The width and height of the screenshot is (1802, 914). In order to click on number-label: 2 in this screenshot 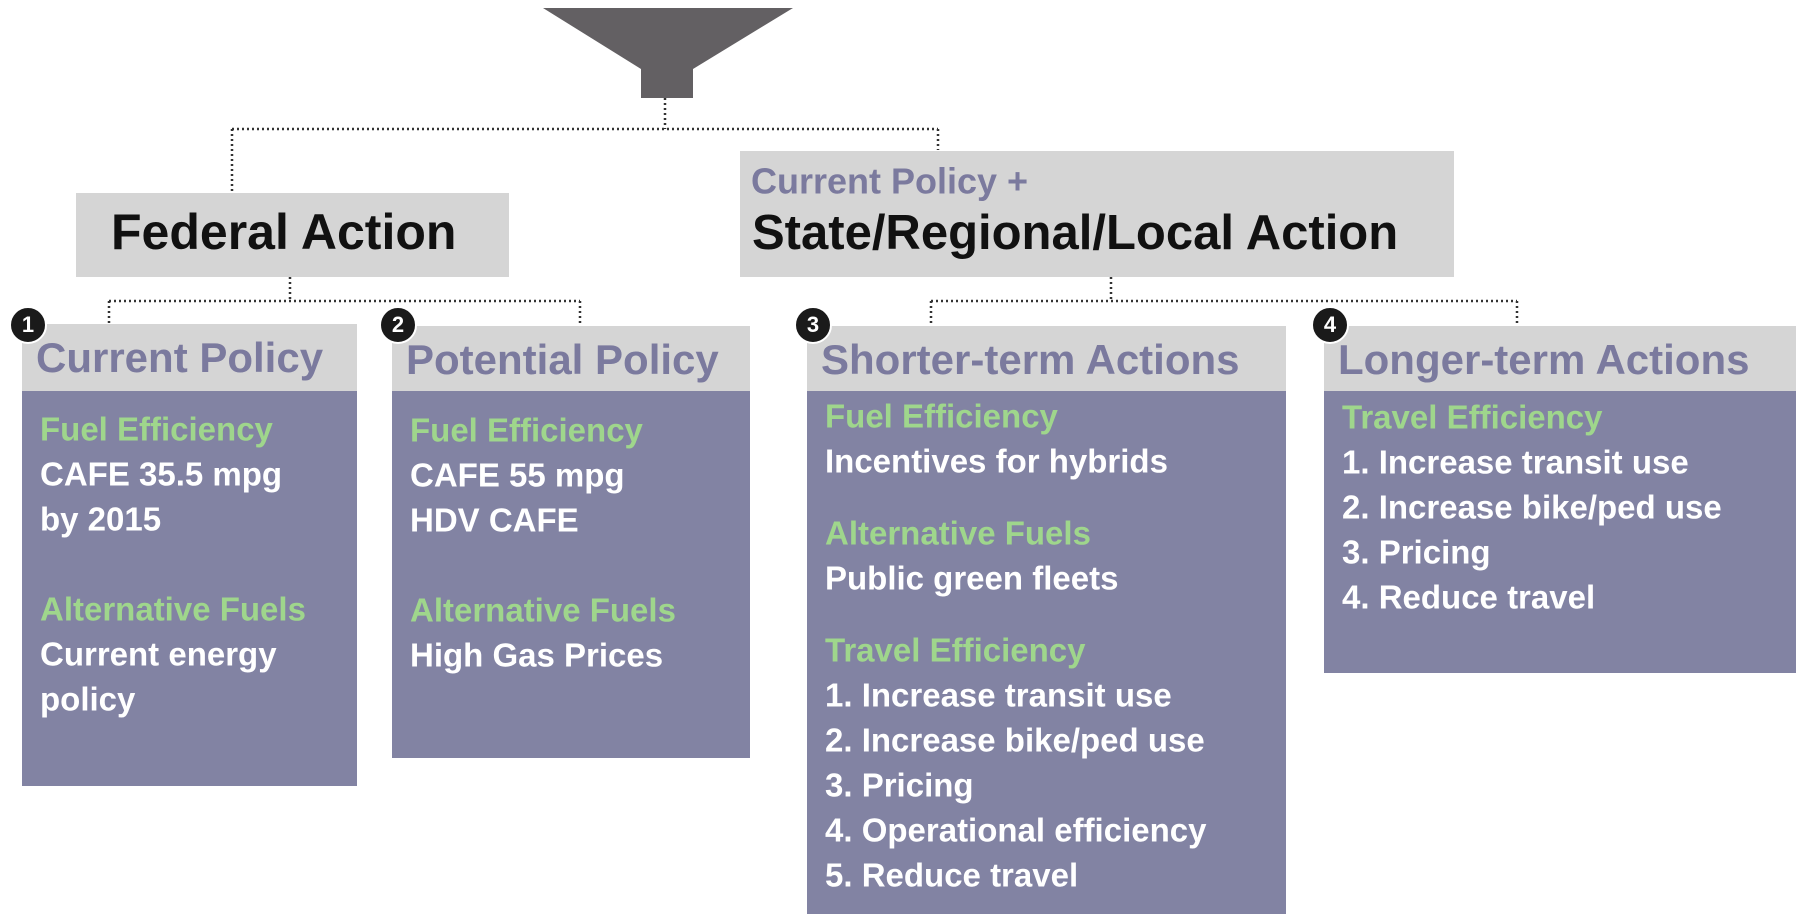, I will do `click(398, 324)`.